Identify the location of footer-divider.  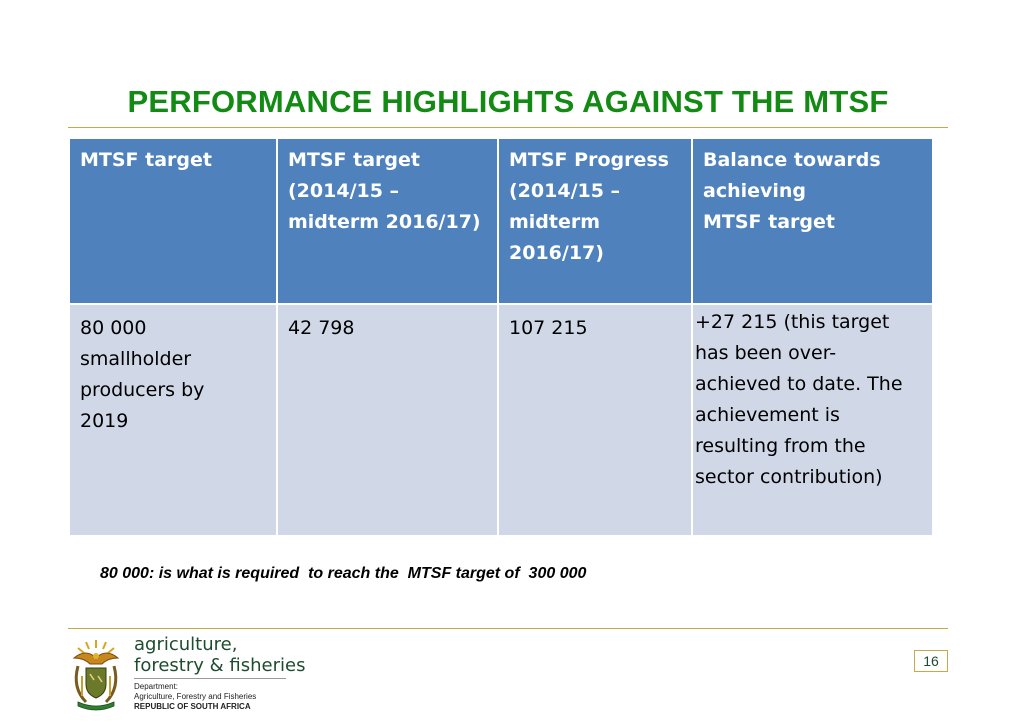
(508, 628).